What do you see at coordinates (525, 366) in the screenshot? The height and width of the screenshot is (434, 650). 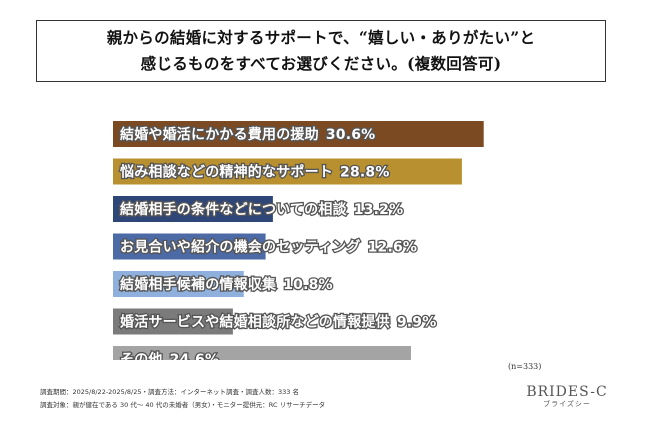 I see `sample-size-label: (n=333)` at bounding box center [525, 366].